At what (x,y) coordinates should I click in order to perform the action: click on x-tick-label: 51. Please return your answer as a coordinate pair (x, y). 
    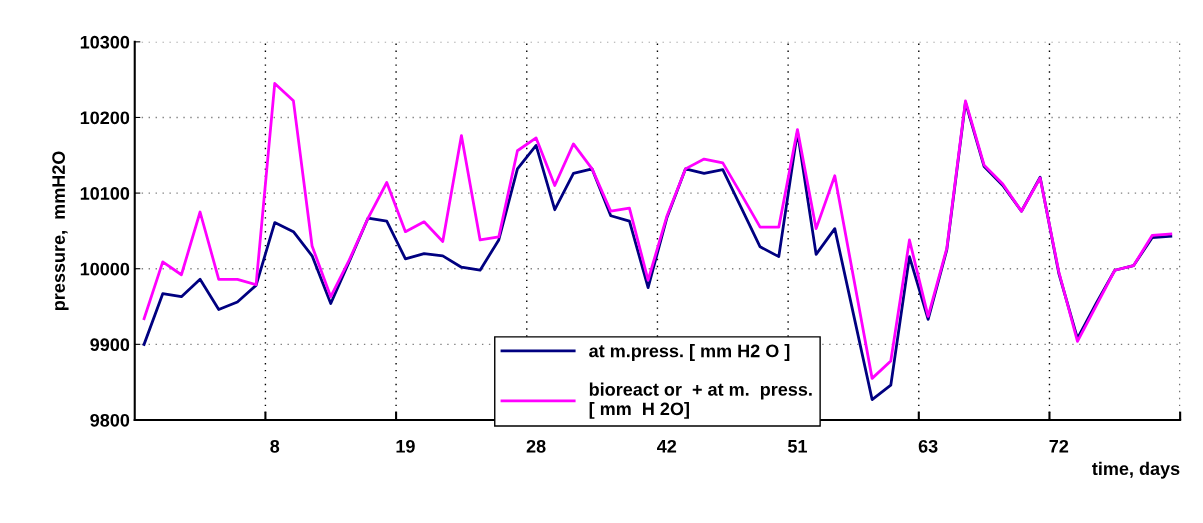
    Looking at the image, I should click on (797, 446).